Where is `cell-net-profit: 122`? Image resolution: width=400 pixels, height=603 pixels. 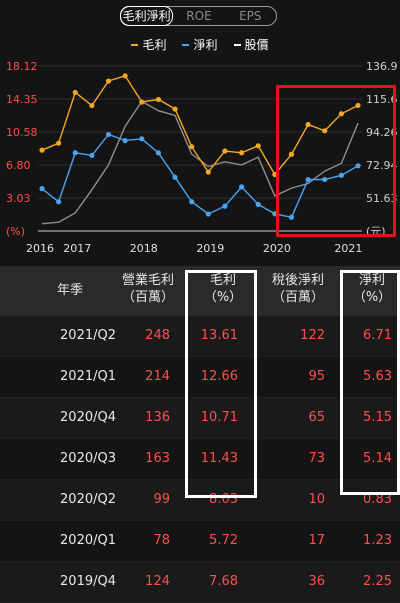 cell-net-profit: 122 is located at coordinates (312, 335).